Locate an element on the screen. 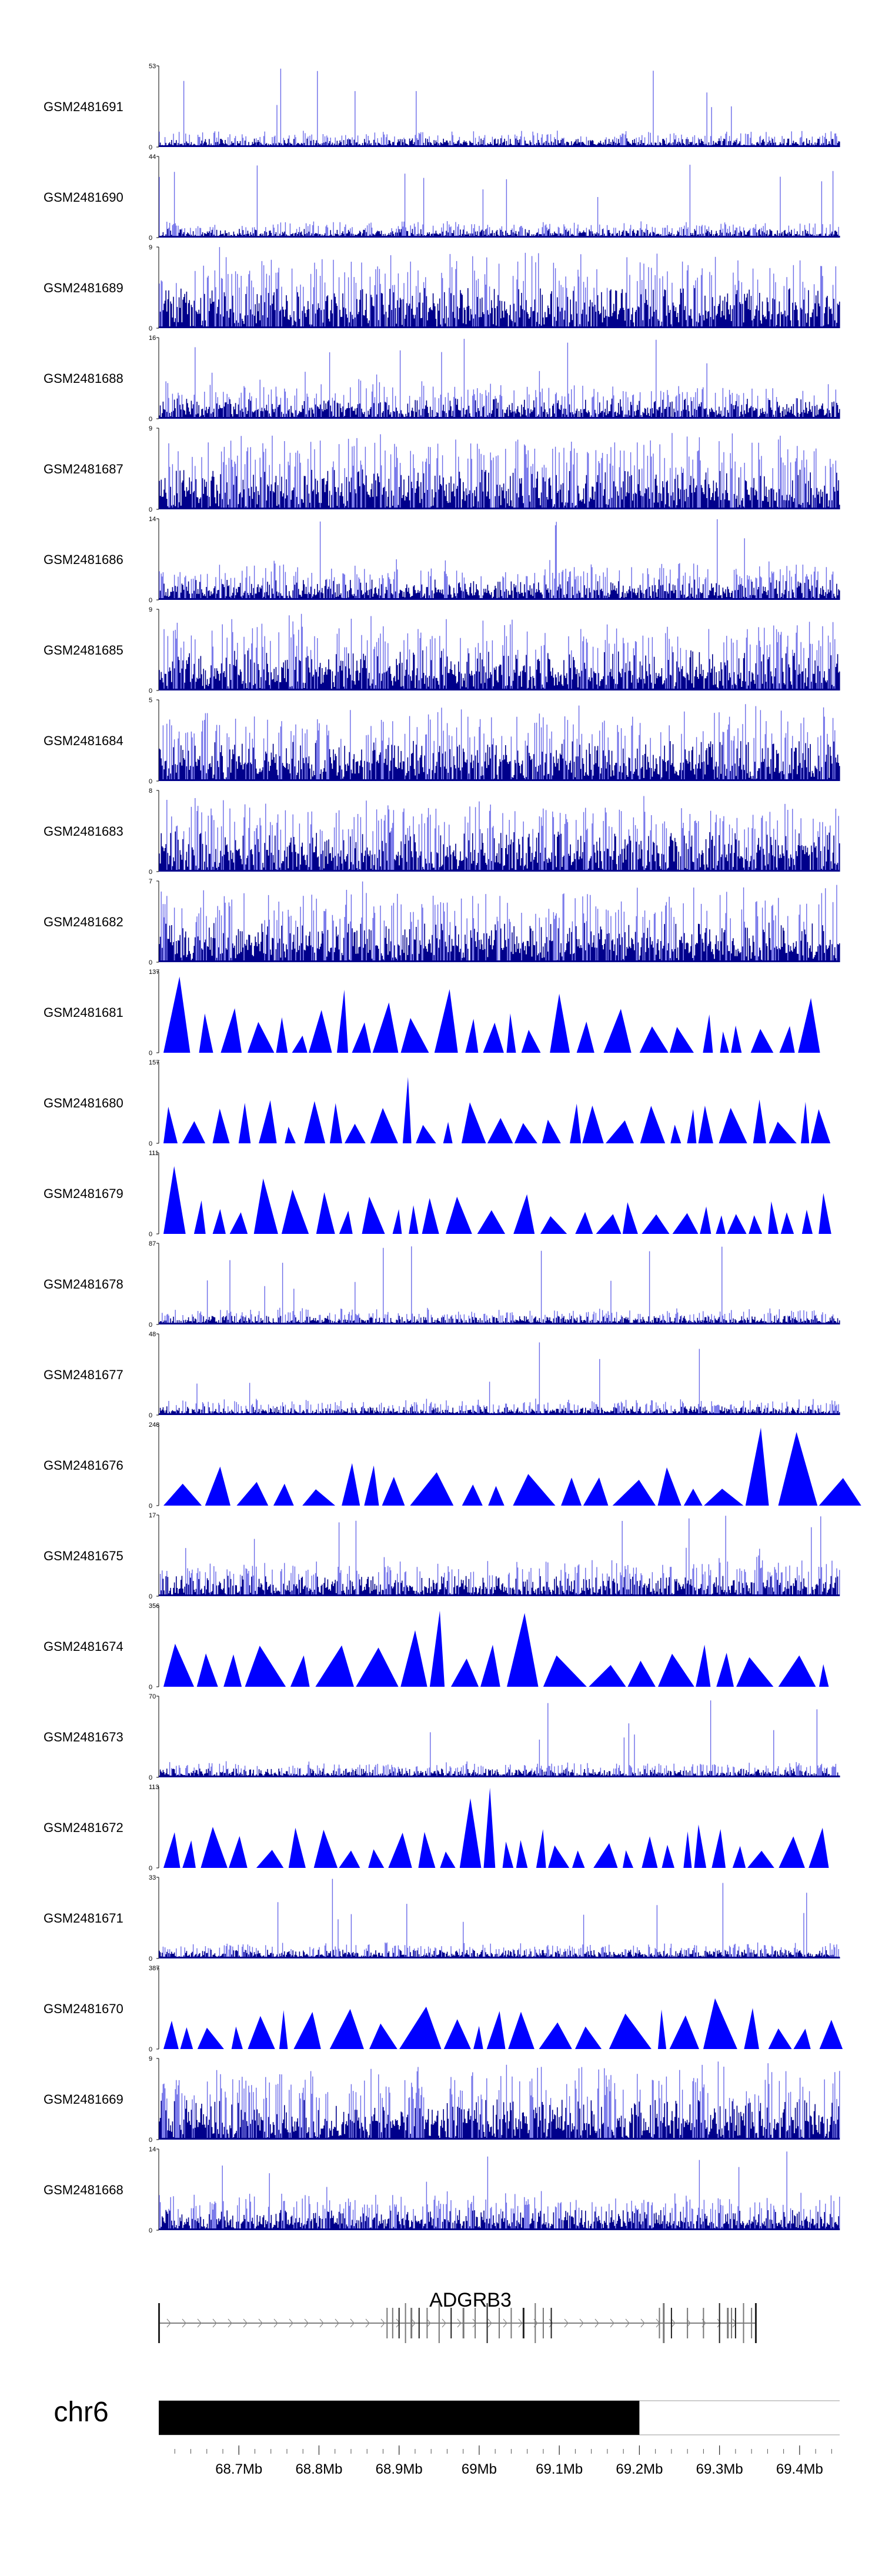 The height and width of the screenshot is (2576, 882). track-GSM2481678: GSM2481678 87 0 is located at coordinates (442, 1284).